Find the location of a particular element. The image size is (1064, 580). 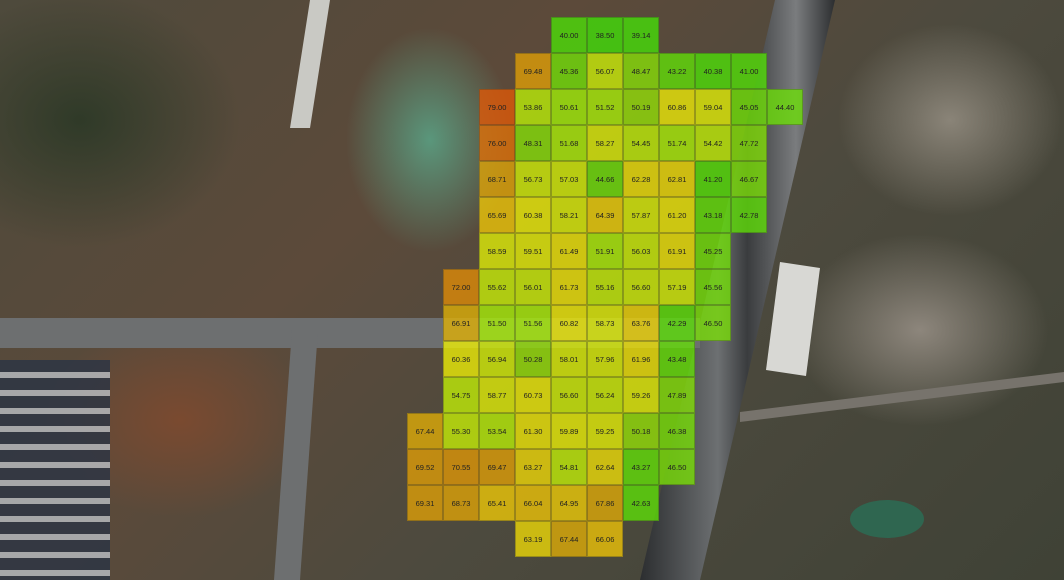

buildings-left is located at coordinates (55, 470).